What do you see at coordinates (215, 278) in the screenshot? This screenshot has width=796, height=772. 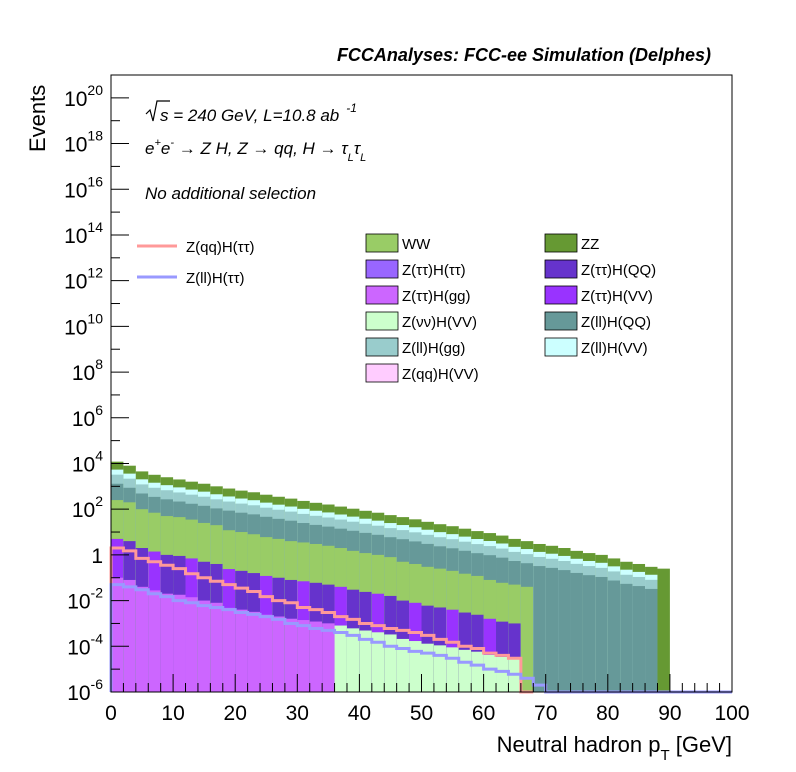 I see `legend-label-zll-htautau: Z(ll)H(ττ)` at bounding box center [215, 278].